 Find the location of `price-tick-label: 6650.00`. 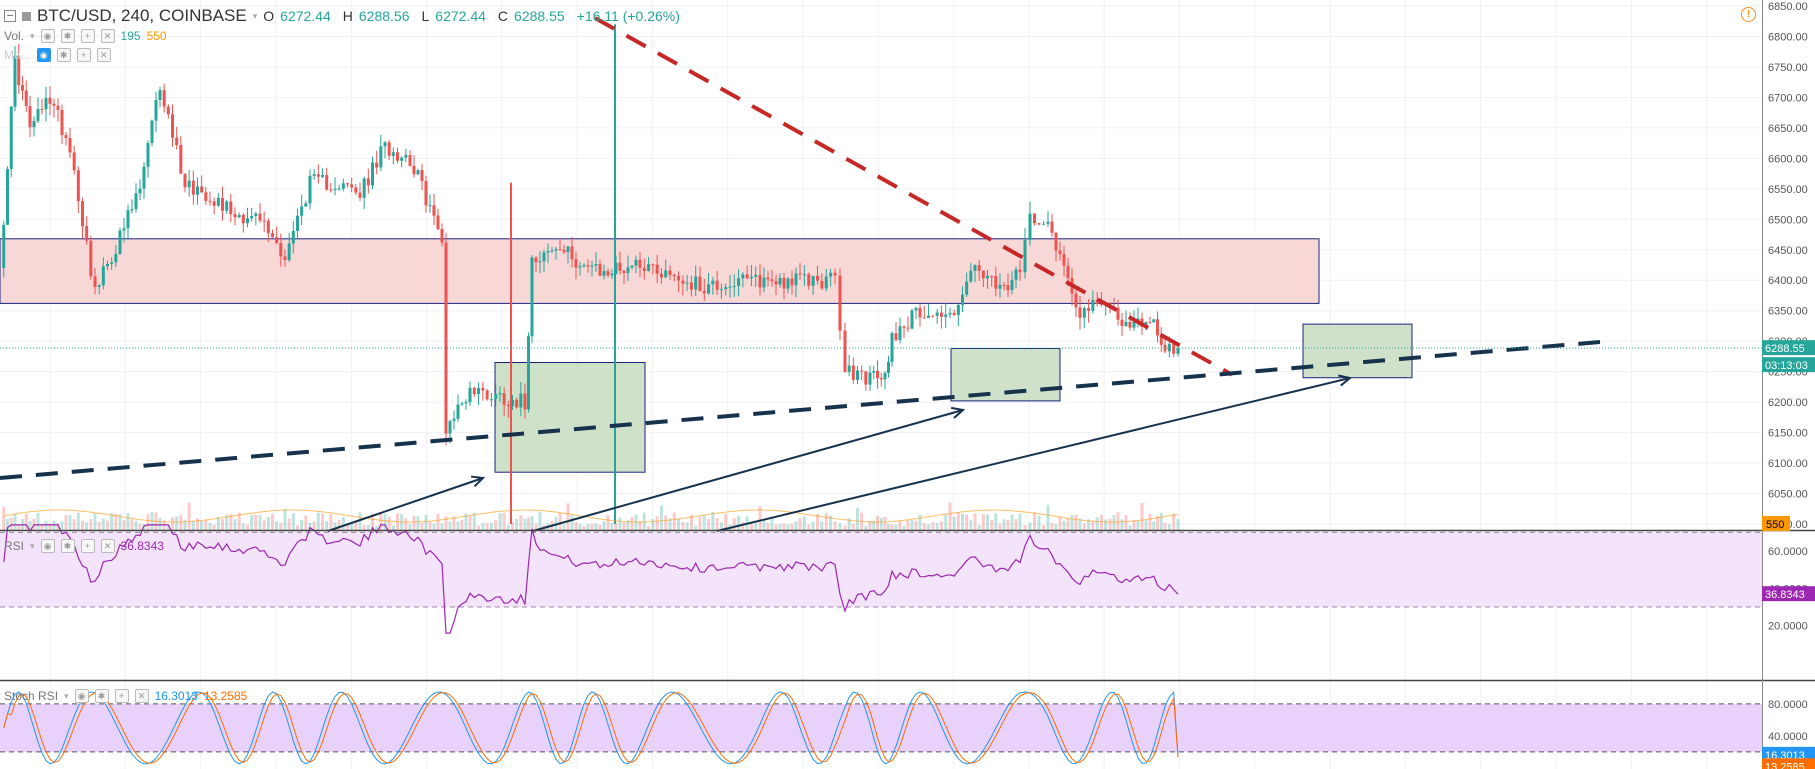

price-tick-label: 6650.00 is located at coordinates (1788, 129).